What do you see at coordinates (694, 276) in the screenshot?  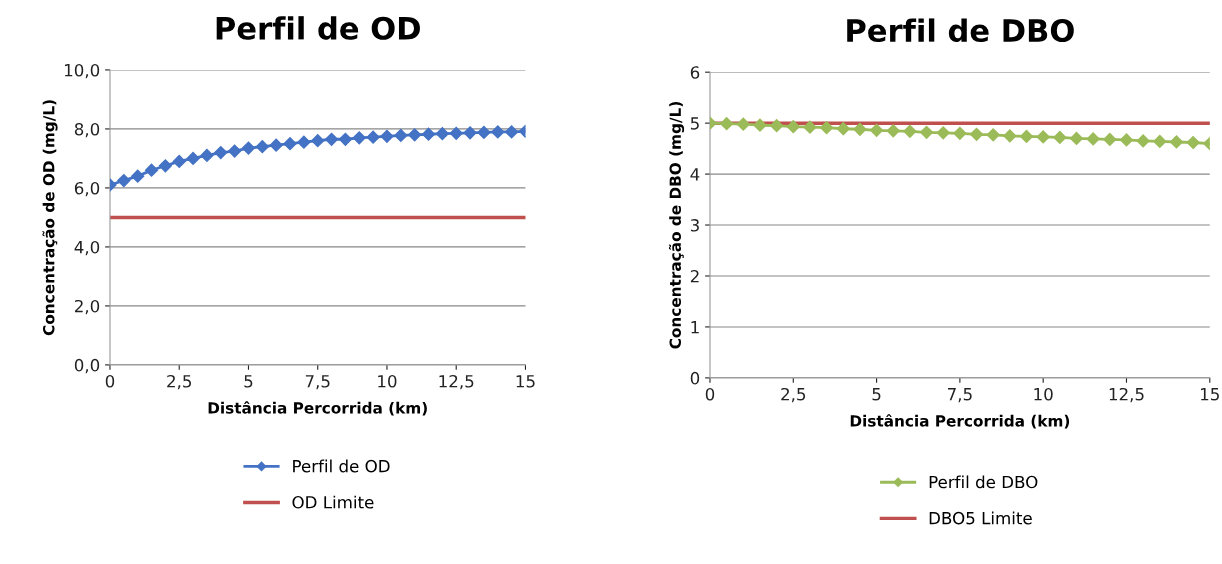 I see `y-tick-label: 2` at bounding box center [694, 276].